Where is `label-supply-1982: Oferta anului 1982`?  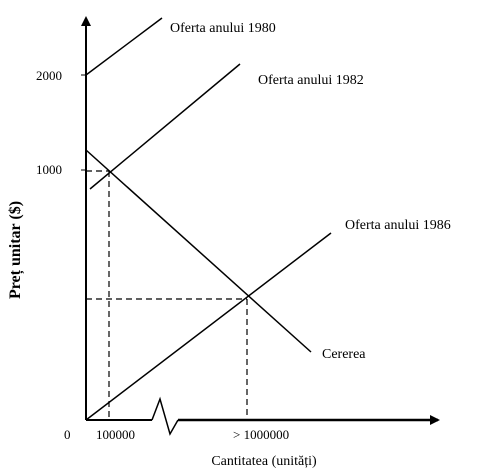 label-supply-1982: Oferta anului 1982 is located at coordinates (311, 80).